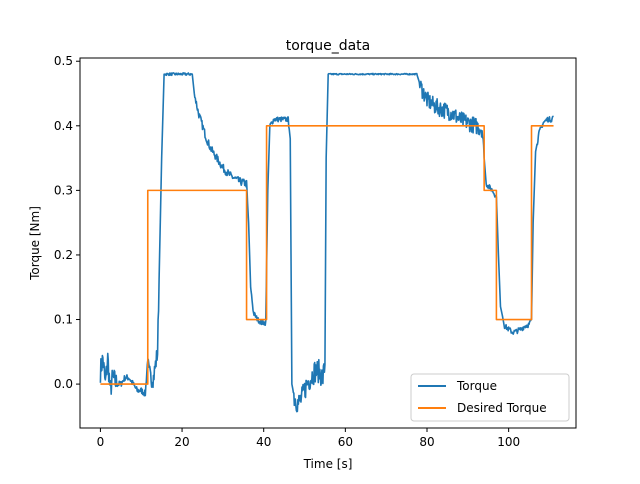 This screenshot has height=484, width=640. I want to click on chart-title: torque_data, so click(328, 46).